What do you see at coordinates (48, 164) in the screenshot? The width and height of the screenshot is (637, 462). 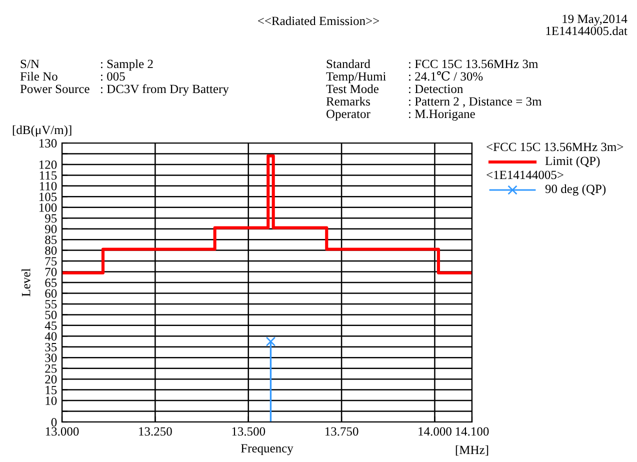 I see `y-tick-label: 120` at bounding box center [48, 164].